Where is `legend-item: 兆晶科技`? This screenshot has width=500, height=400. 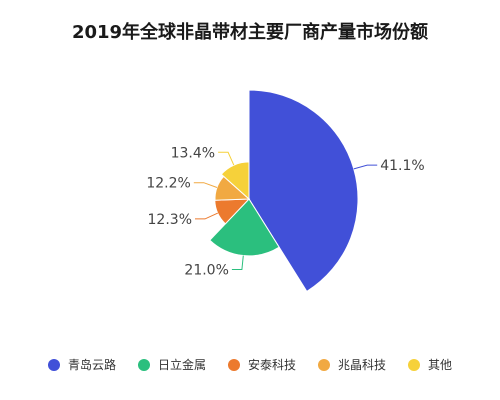
legend-item: 兆晶科技 is located at coordinates (352, 364).